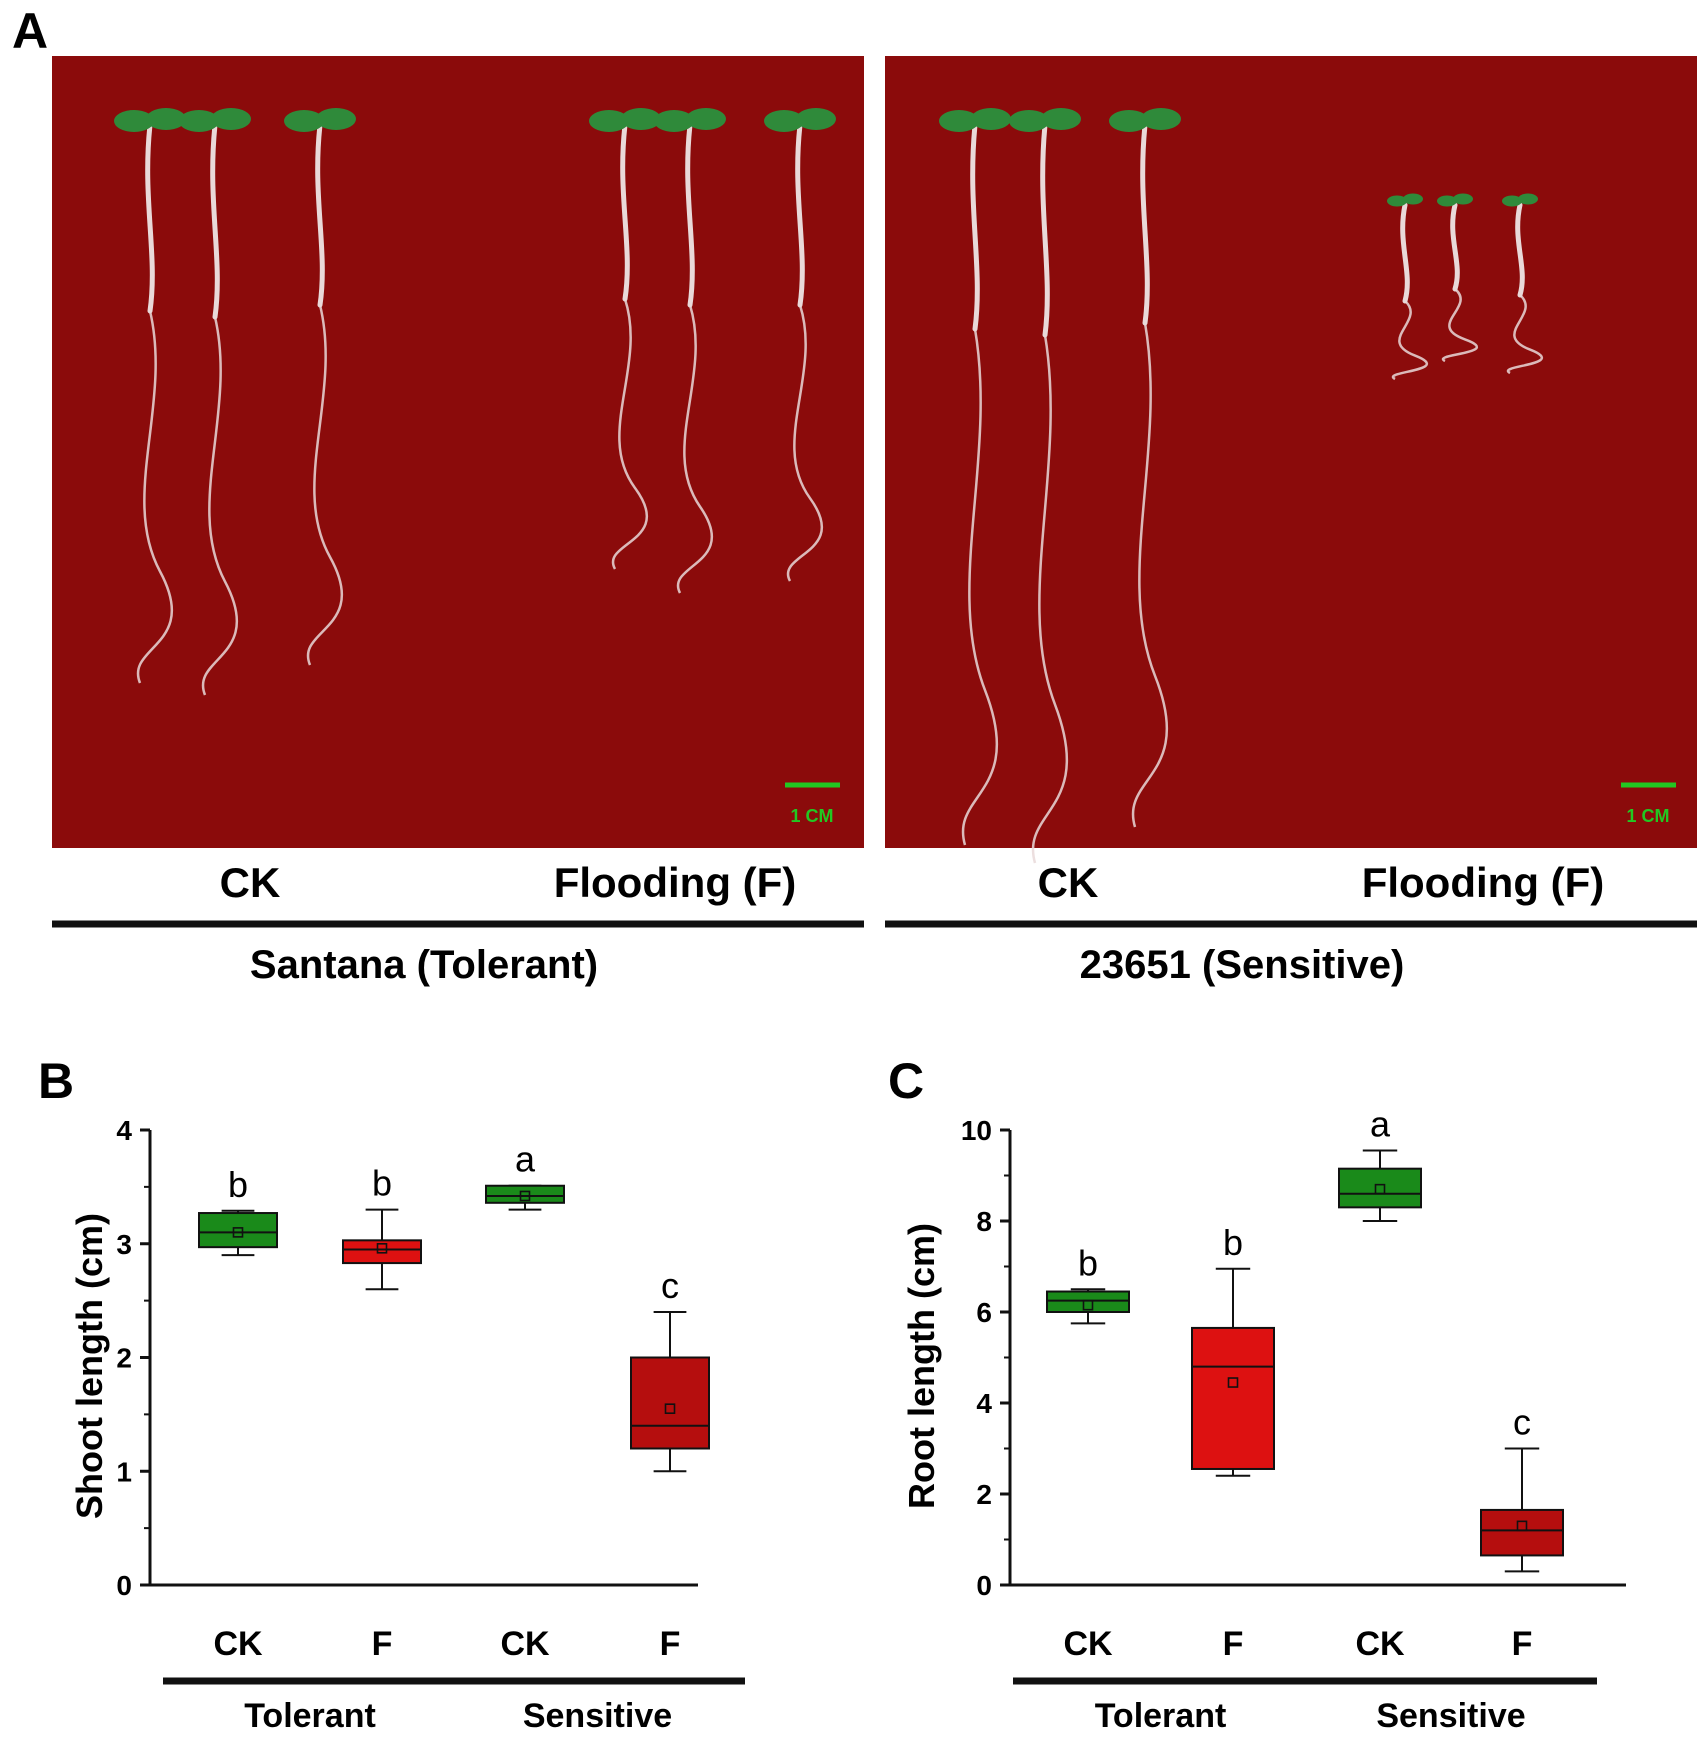 This screenshot has width=1706, height=1746. Describe the element at coordinates (525, 1159) in the screenshot. I see `significance-letter: a` at that location.